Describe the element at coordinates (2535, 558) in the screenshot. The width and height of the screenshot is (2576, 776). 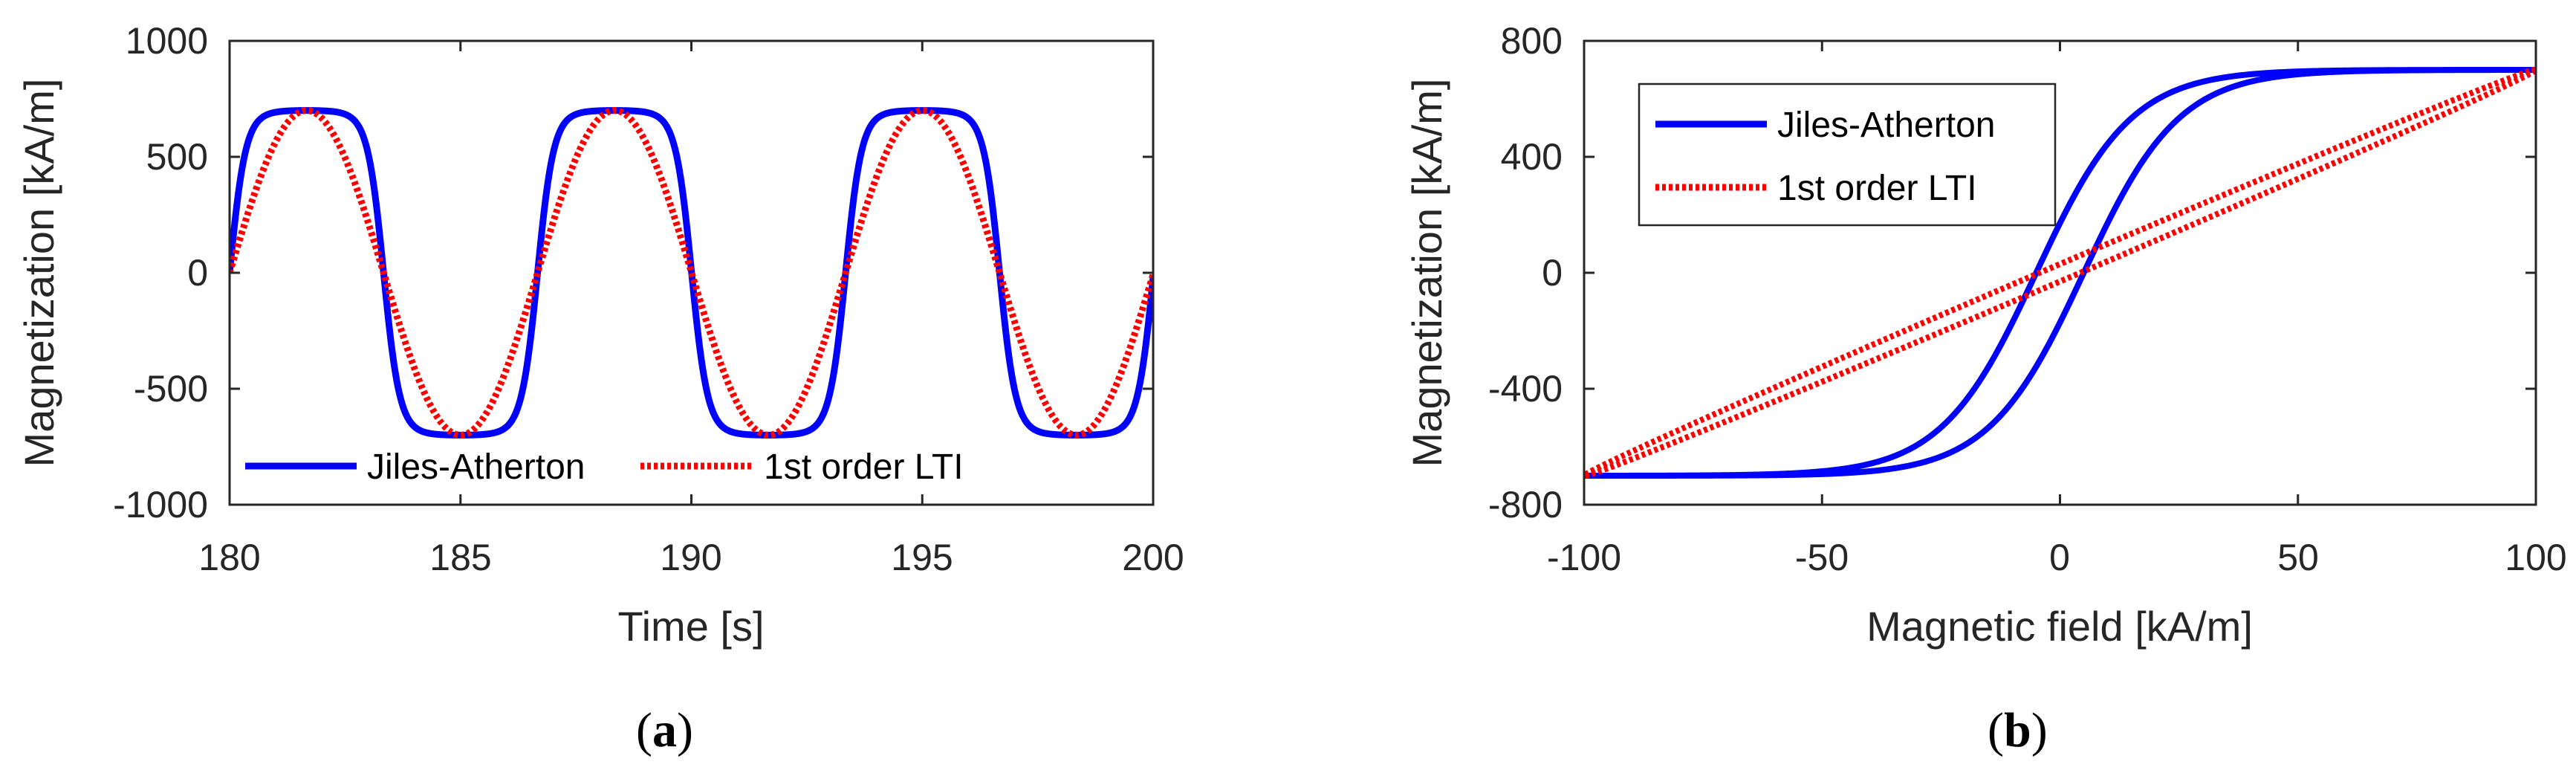
I see `b-xtick-label: 100` at that location.